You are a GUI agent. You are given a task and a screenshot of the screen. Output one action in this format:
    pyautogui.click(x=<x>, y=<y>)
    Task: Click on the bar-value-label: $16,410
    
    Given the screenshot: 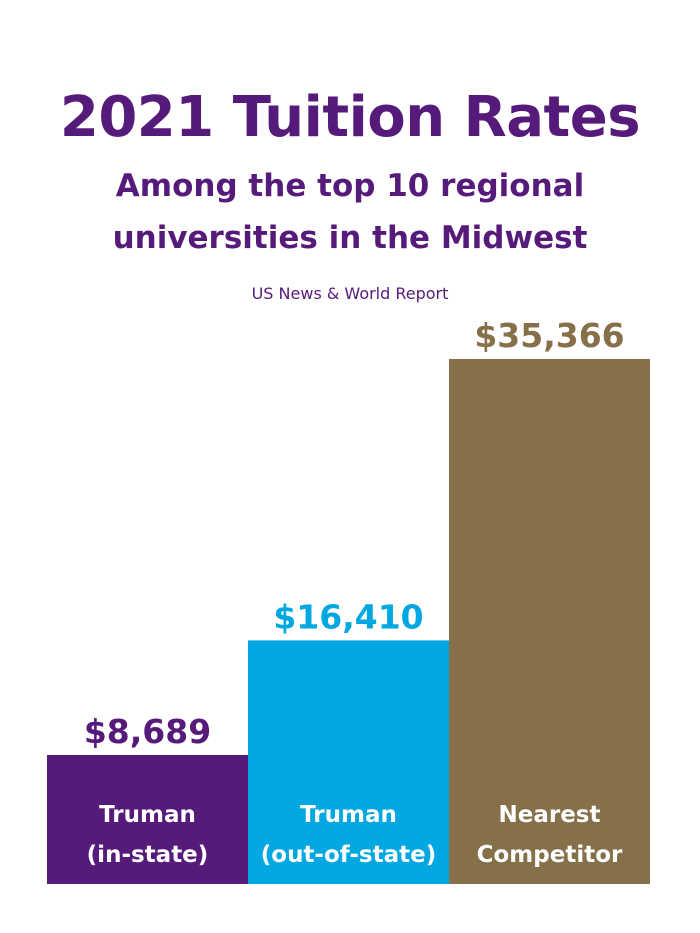 What is the action you would take?
    pyautogui.click(x=348, y=616)
    